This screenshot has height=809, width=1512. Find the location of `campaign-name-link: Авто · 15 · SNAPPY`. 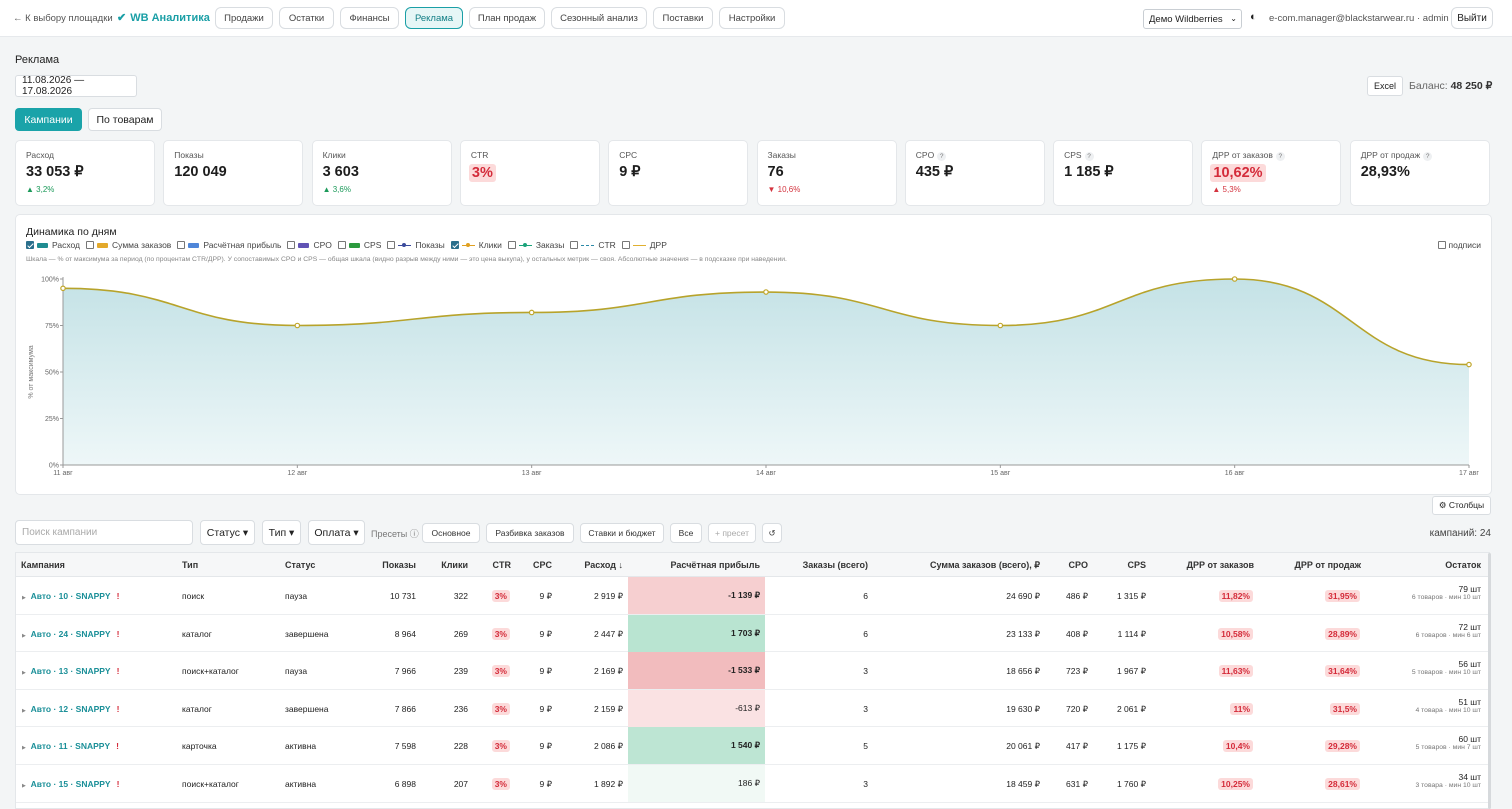

campaign-name-link: Авто · 15 · SNAPPY is located at coordinates (70, 784).